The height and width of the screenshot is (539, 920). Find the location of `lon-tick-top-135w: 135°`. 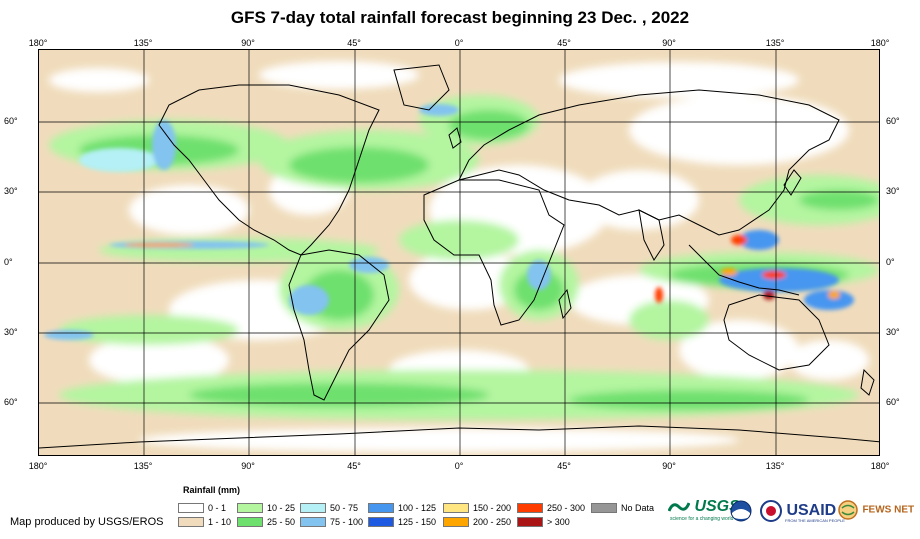

lon-tick-top-135w: 135° is located at coordinates (143, 43).